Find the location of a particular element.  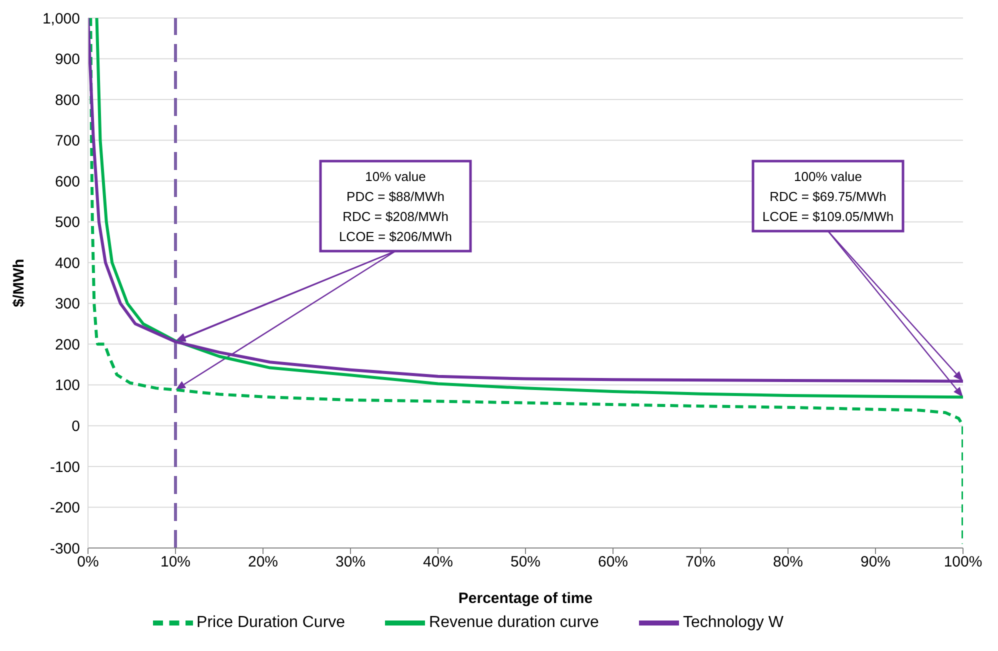

y-tick-label: 500 is located at coordinates (67, 223).